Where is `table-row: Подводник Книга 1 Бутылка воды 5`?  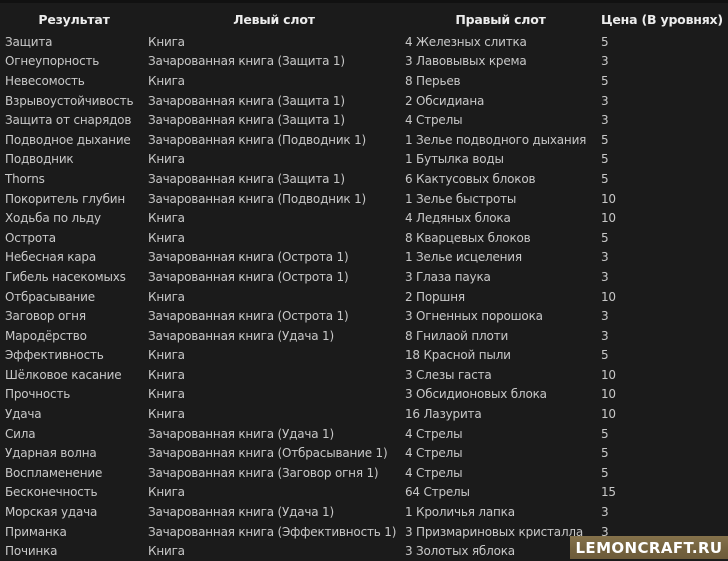 table-row: Подводник Книга 1 Бутылка воды 5 is located at coordinates (364, 160).